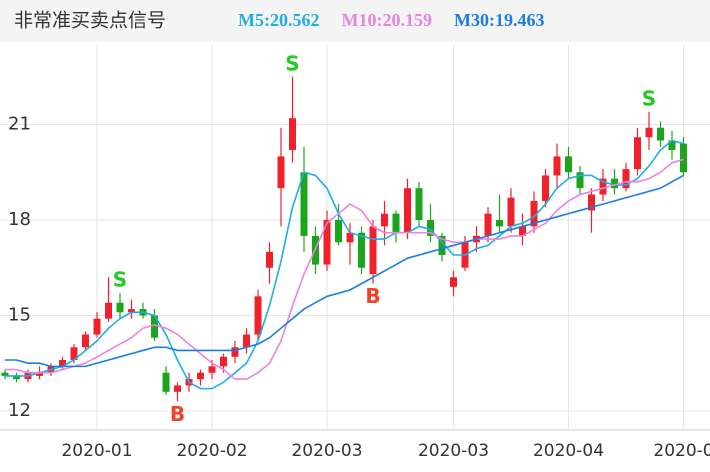  Describe the element at coordinates (211, 451) in the screenshot. I see `x-tick-label: 2020-02` at that location.